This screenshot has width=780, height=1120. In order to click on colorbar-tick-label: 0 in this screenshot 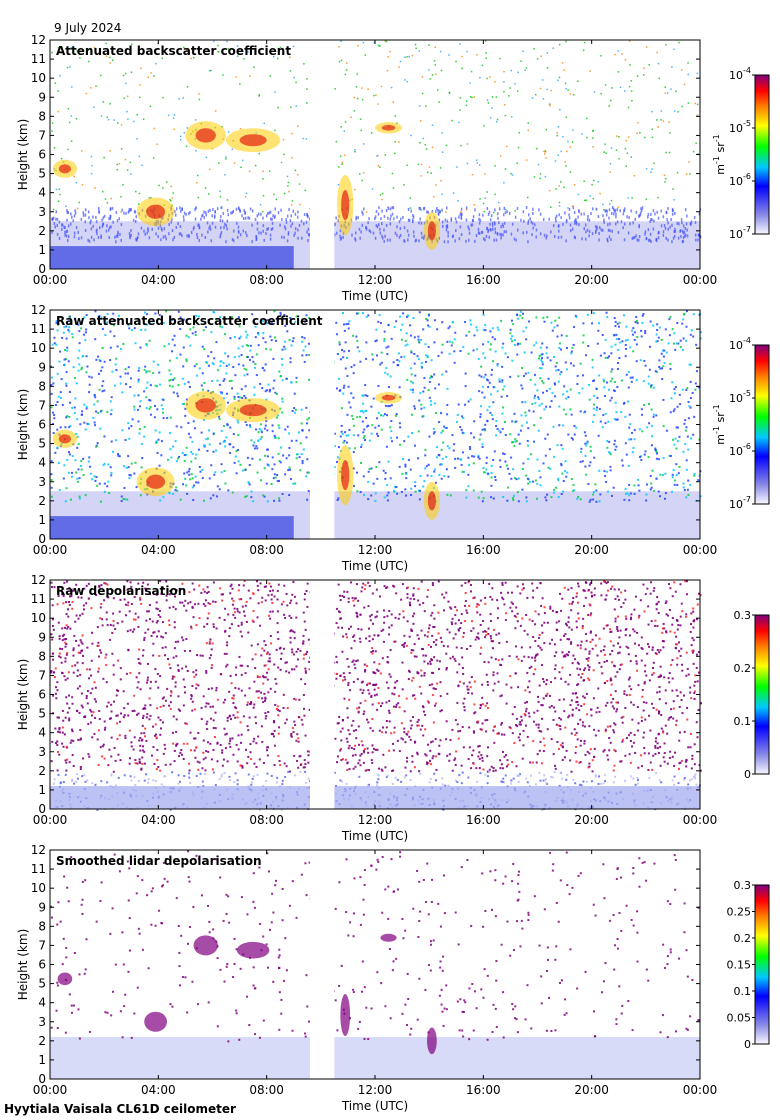, I will do `click(747, 774)`.